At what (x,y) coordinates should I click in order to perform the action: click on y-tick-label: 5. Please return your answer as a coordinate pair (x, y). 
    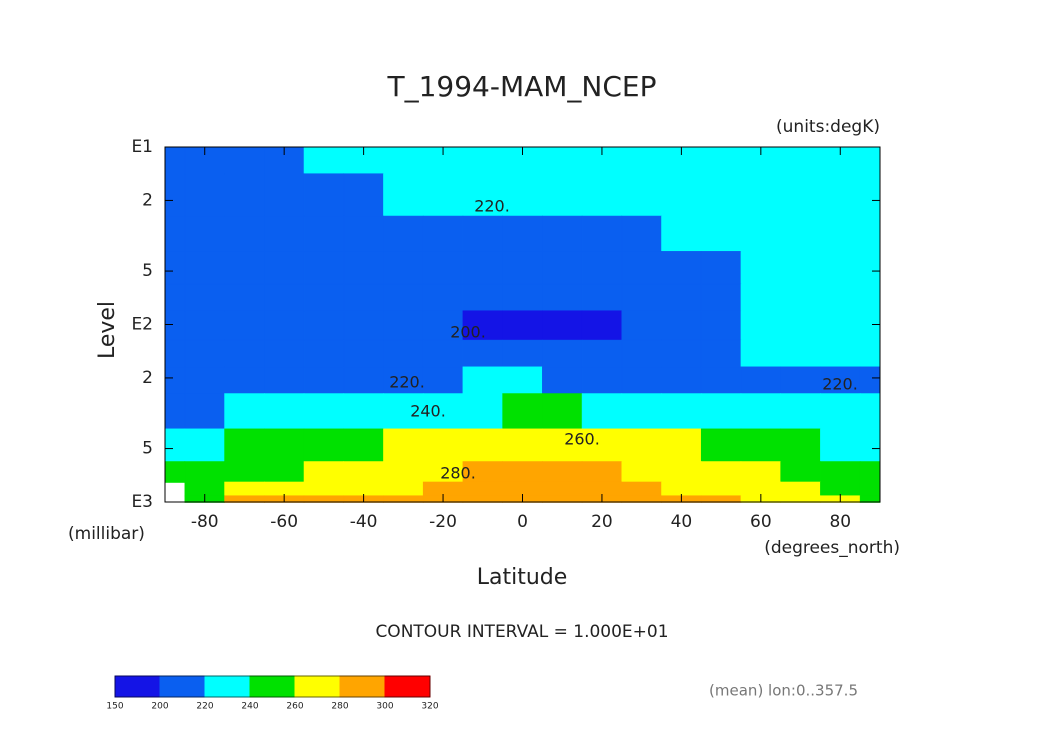
    Looking at the image, I should click on (147, 449).